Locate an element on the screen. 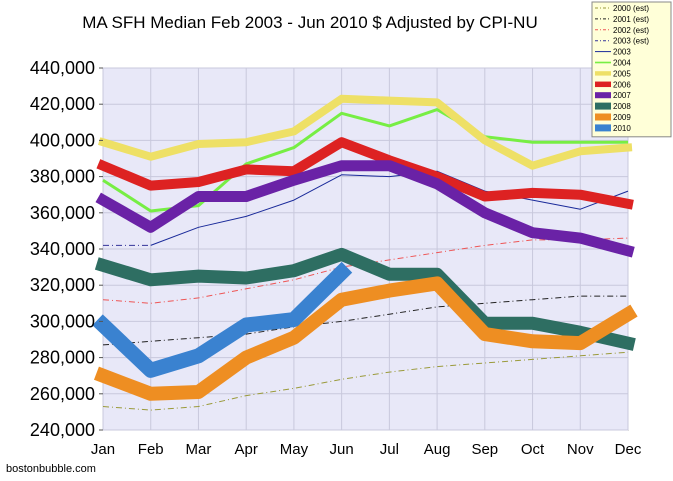 Image resolution: width=673 pixels, height=481 pixels. y-tick-label: 400,000 is located at coordinates (62, 140).